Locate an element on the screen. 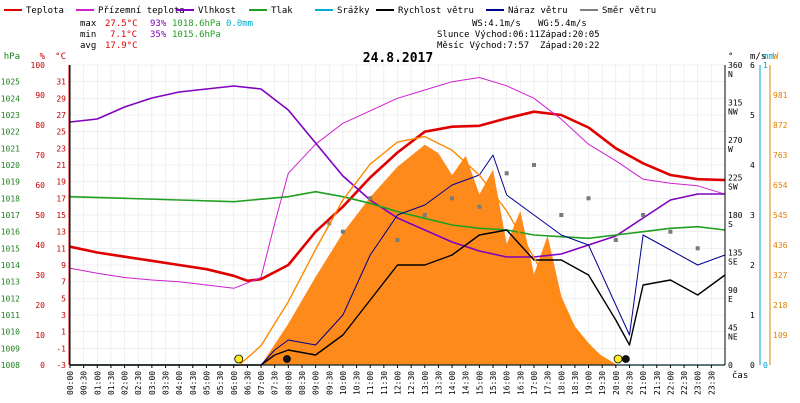 This screenshot has width=800, height=403. stats-label-min: min is located at coordinates (88, 35).